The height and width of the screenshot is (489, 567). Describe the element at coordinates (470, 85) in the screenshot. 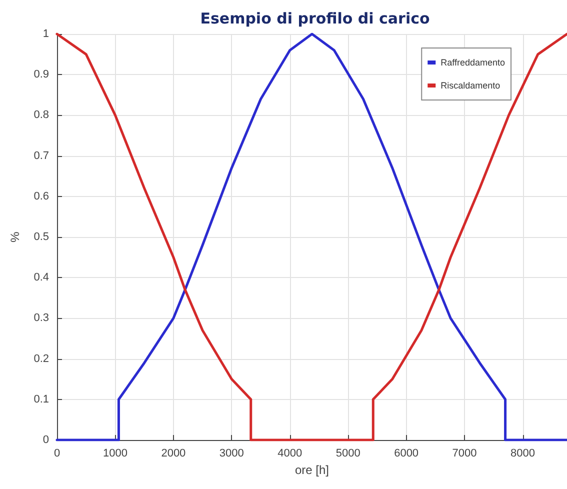

I see `legend-label: Riscaldamento` at that location.